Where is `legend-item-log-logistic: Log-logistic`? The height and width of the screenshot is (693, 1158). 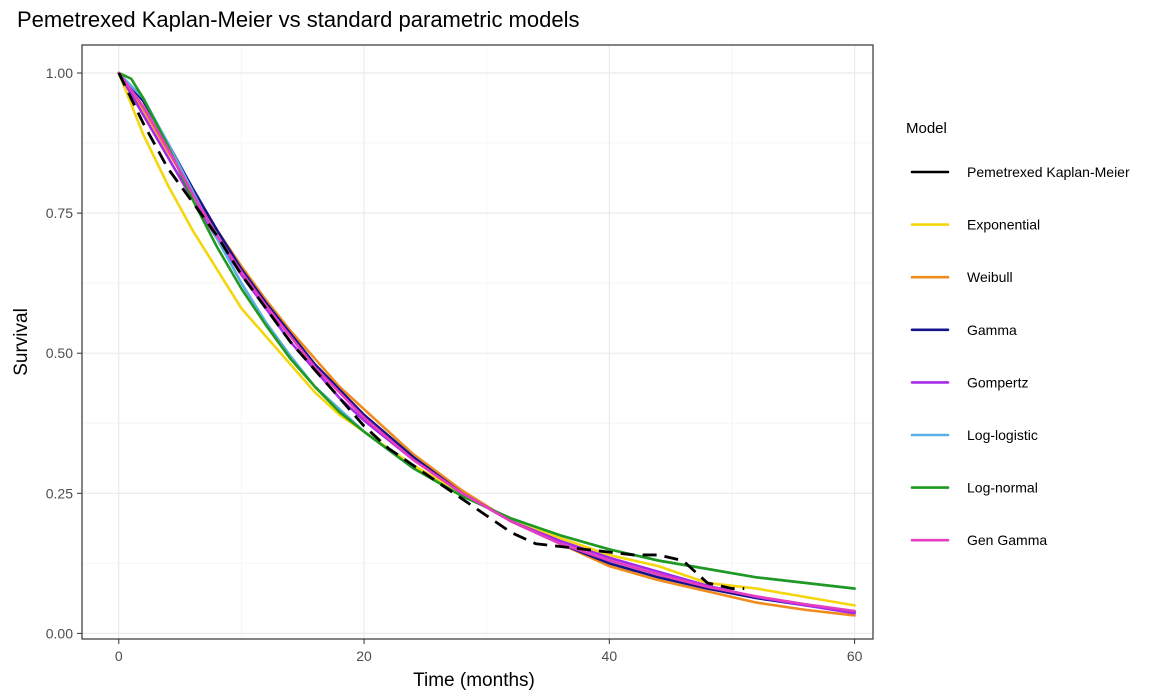
legend-item-log-logistic: Log-logistic is located at coordinates (974, 435).